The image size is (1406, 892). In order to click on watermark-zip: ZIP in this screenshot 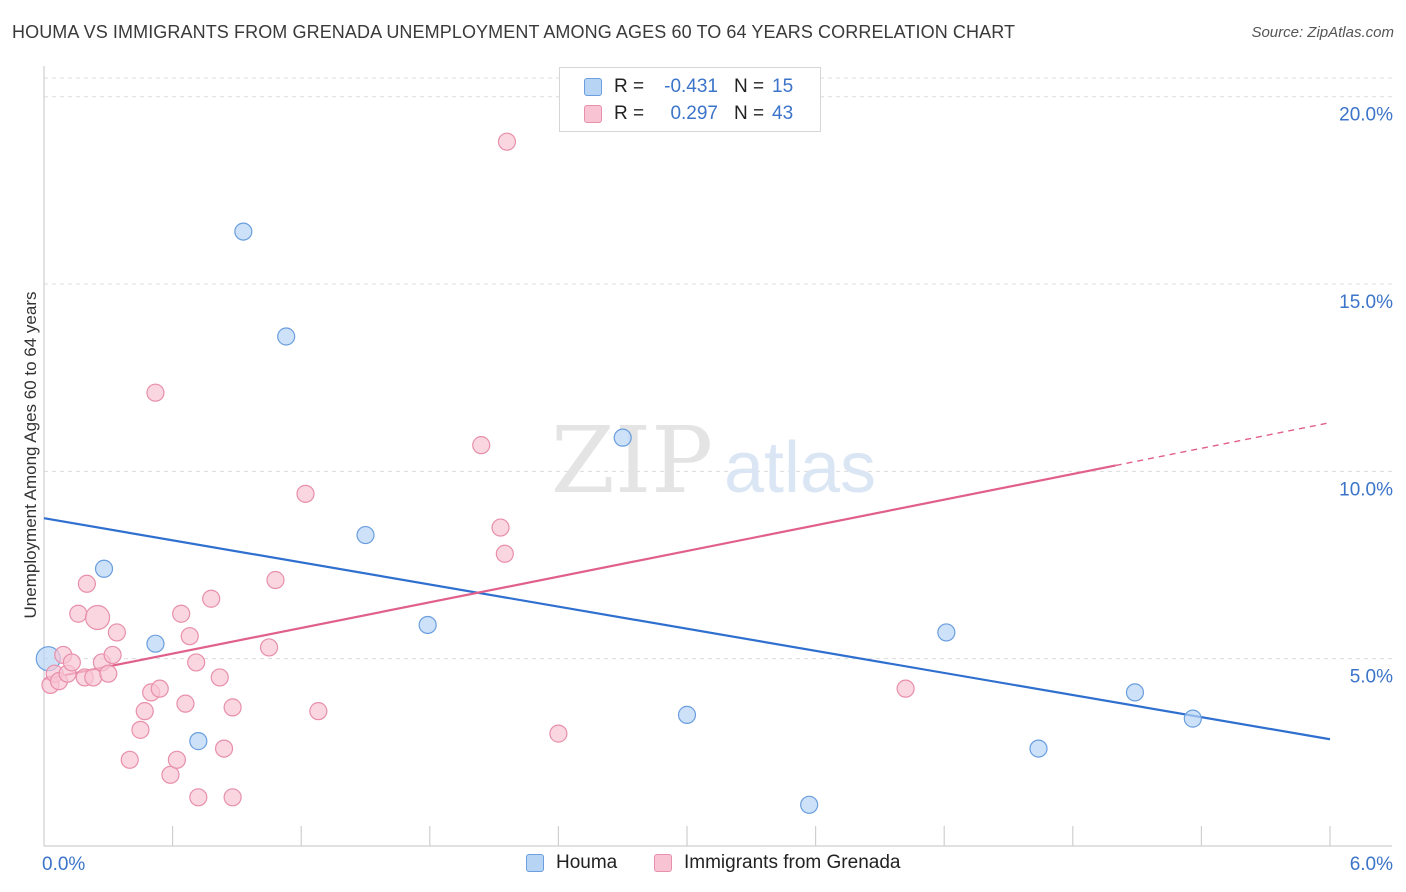, I will do `click(632, 460)`.